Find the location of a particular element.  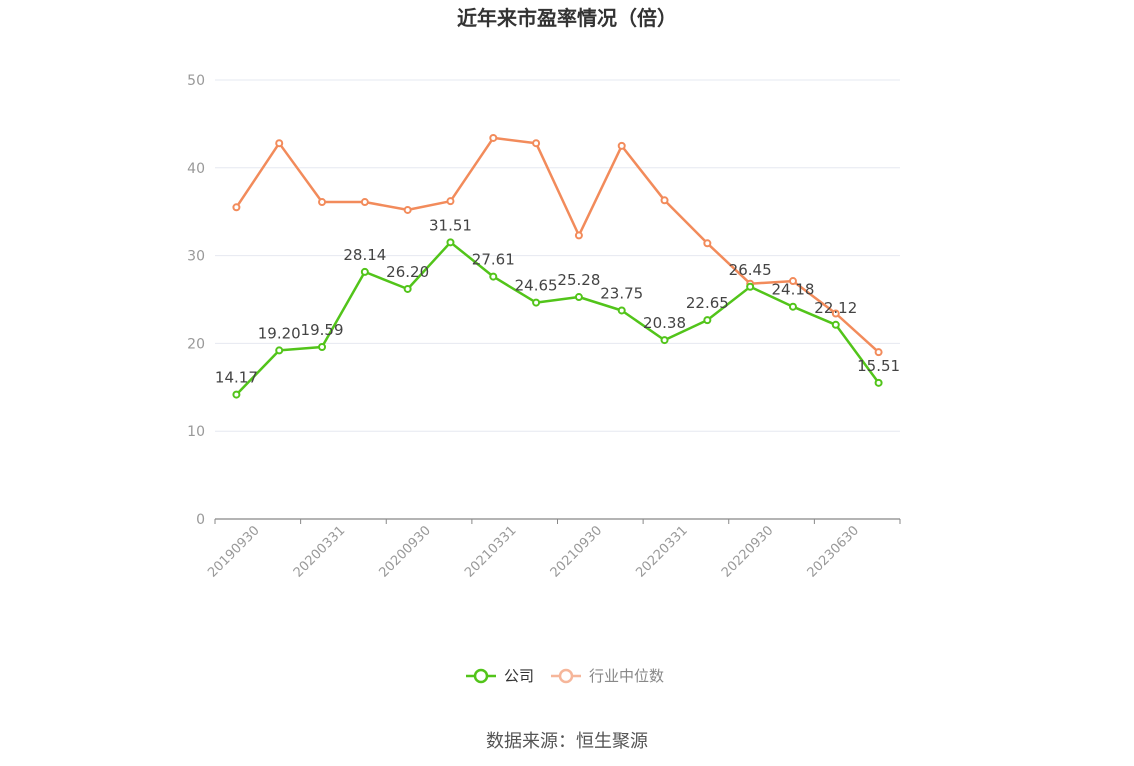

legend: 公司 行业中位数 is located at coordinates (565, 676).